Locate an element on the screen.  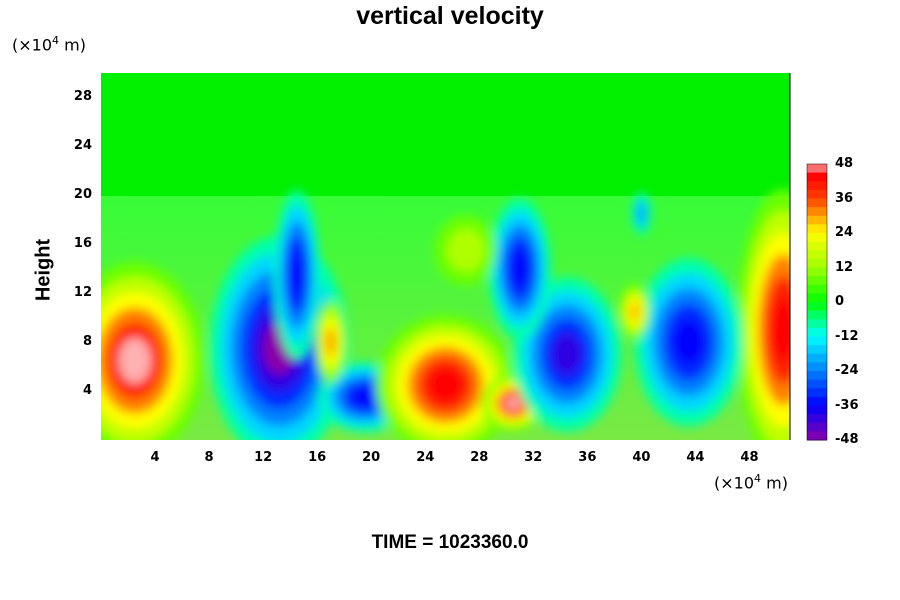
colorbar-tick-label: 0 is located at coordinates (840, 301).